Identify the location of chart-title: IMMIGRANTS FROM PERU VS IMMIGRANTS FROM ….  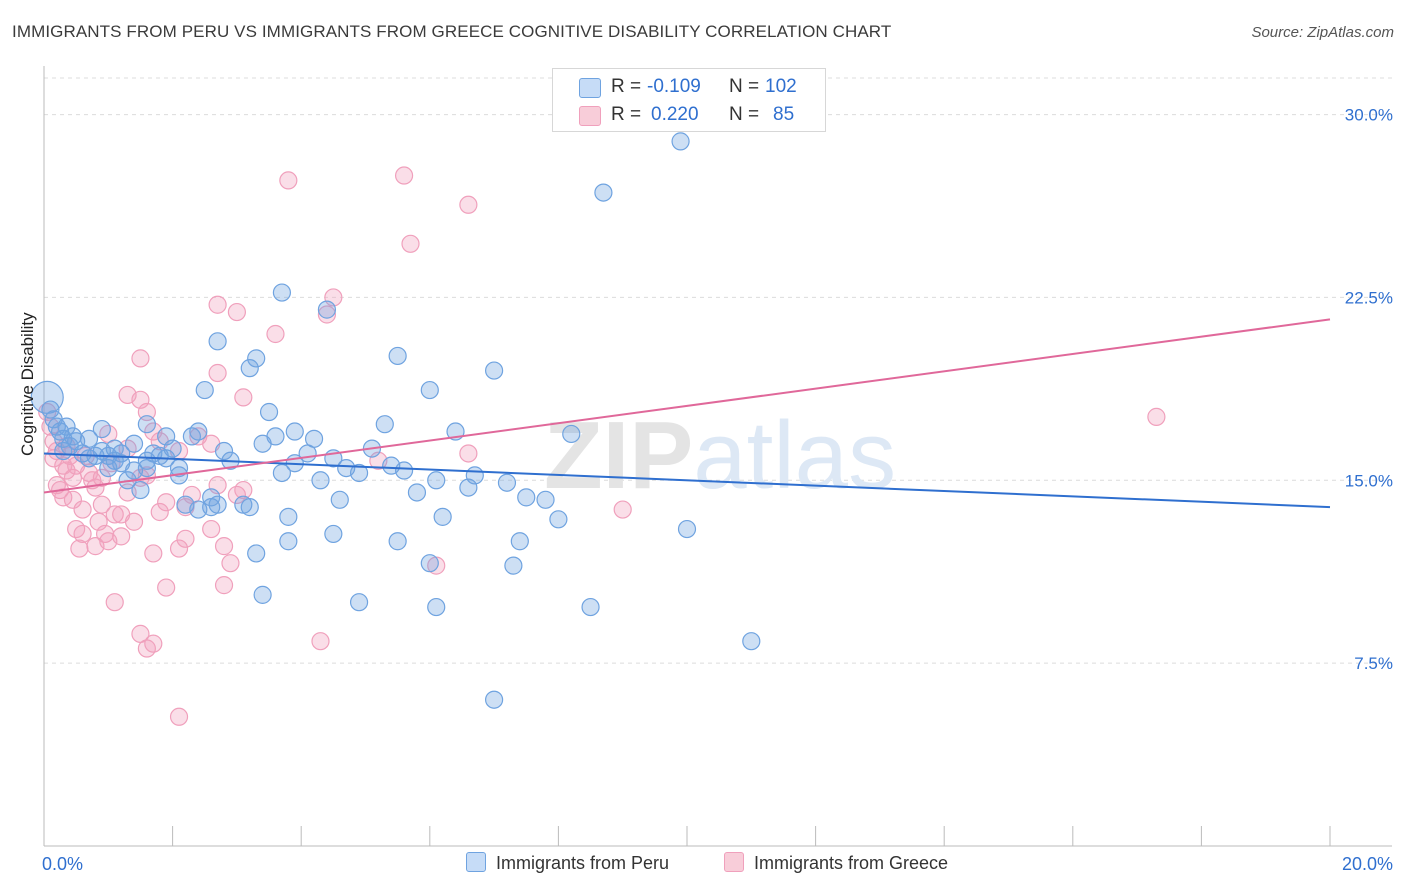
(452, 31).